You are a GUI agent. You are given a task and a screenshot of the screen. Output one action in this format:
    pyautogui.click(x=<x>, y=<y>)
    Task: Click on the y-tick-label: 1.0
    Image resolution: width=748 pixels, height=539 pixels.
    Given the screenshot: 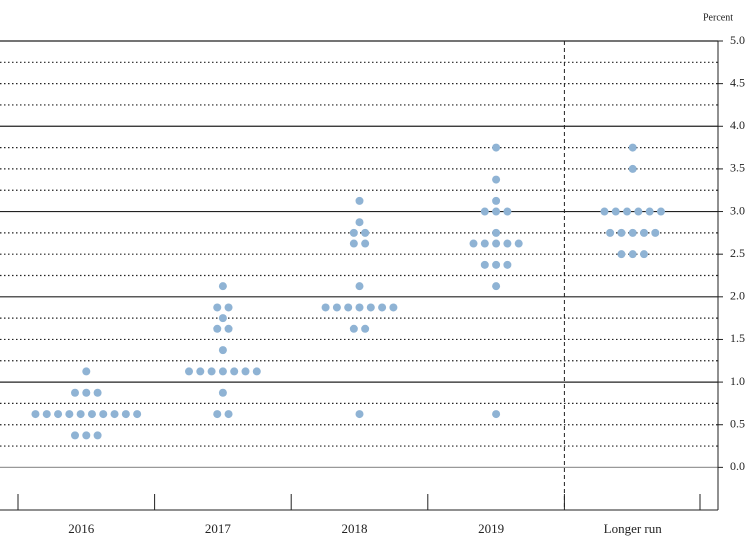 What is the action you would take?
    pyautogui.click(x=737, y=381)
    